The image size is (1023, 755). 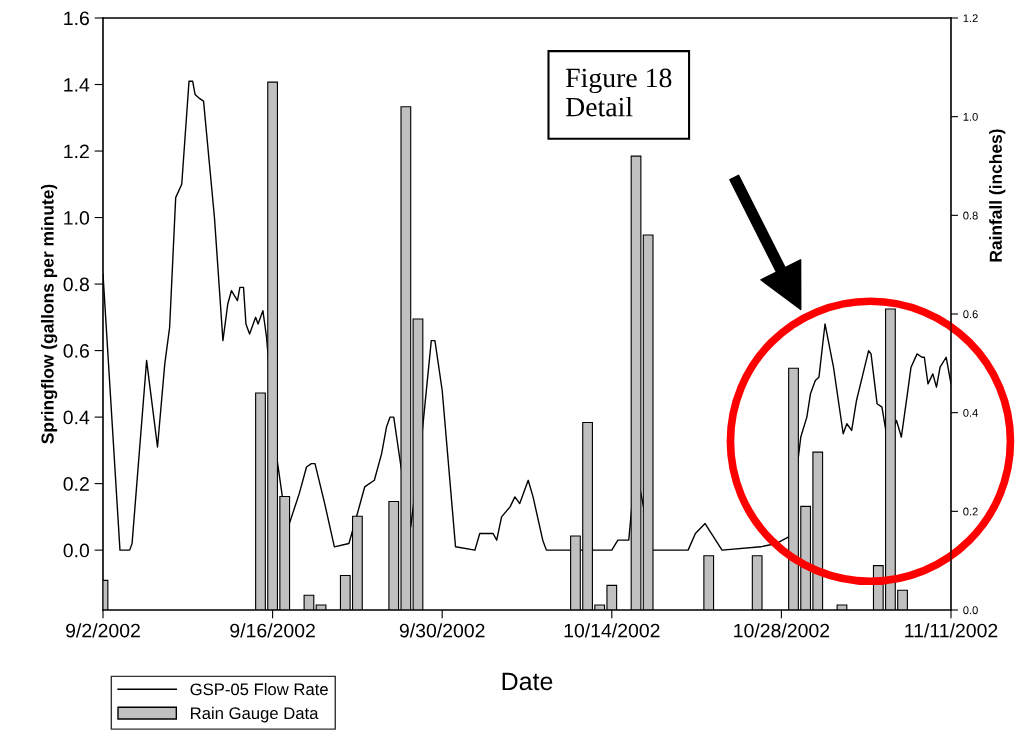 I want to click on y2-tick-label: 0.4, so click(x=970, y=412).